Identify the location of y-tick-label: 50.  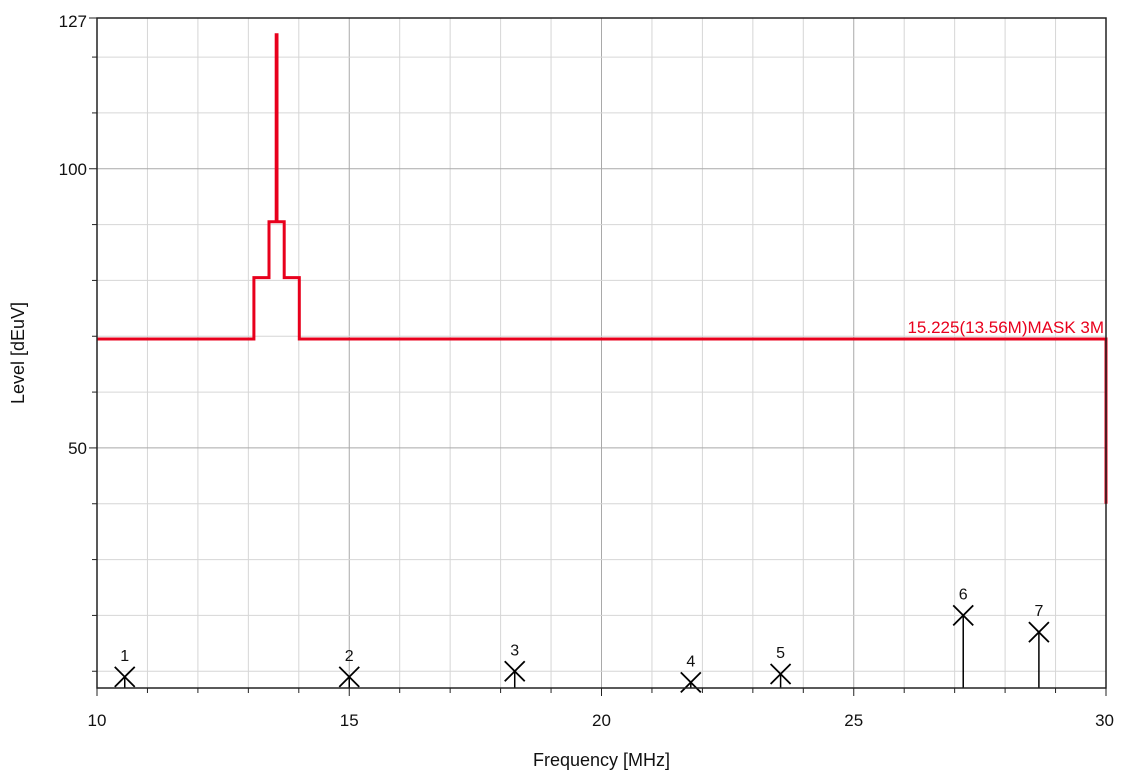
(77, 448).